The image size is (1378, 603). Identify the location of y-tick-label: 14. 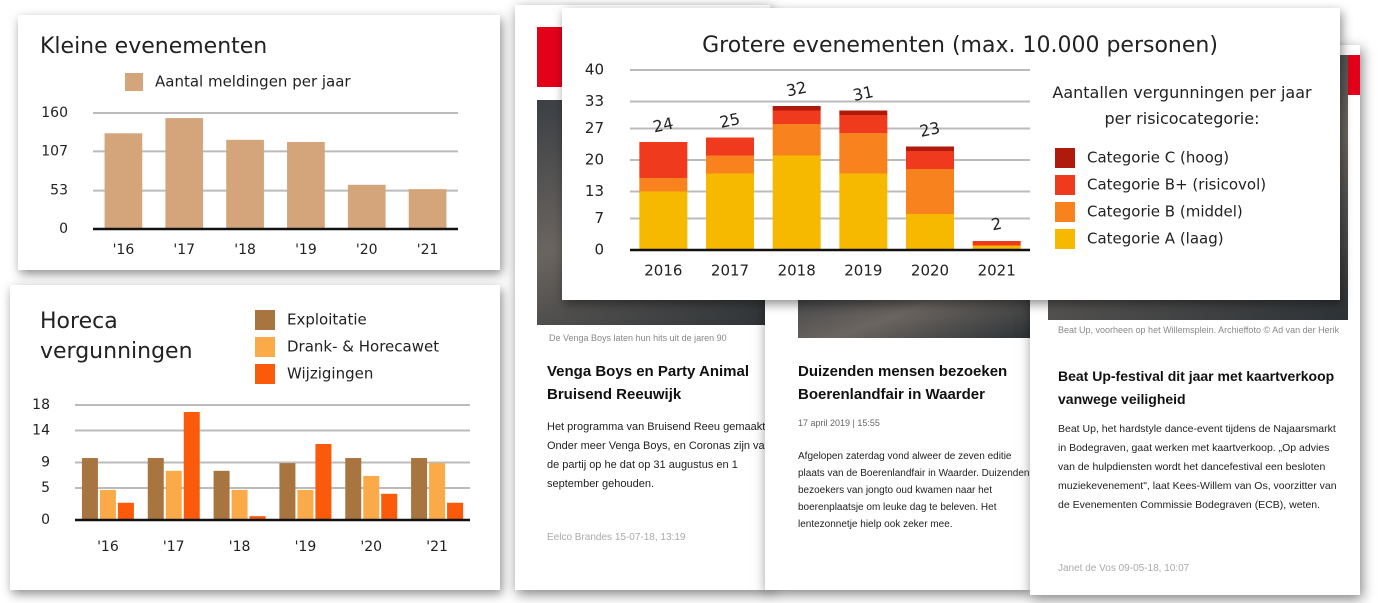
(41, 431).